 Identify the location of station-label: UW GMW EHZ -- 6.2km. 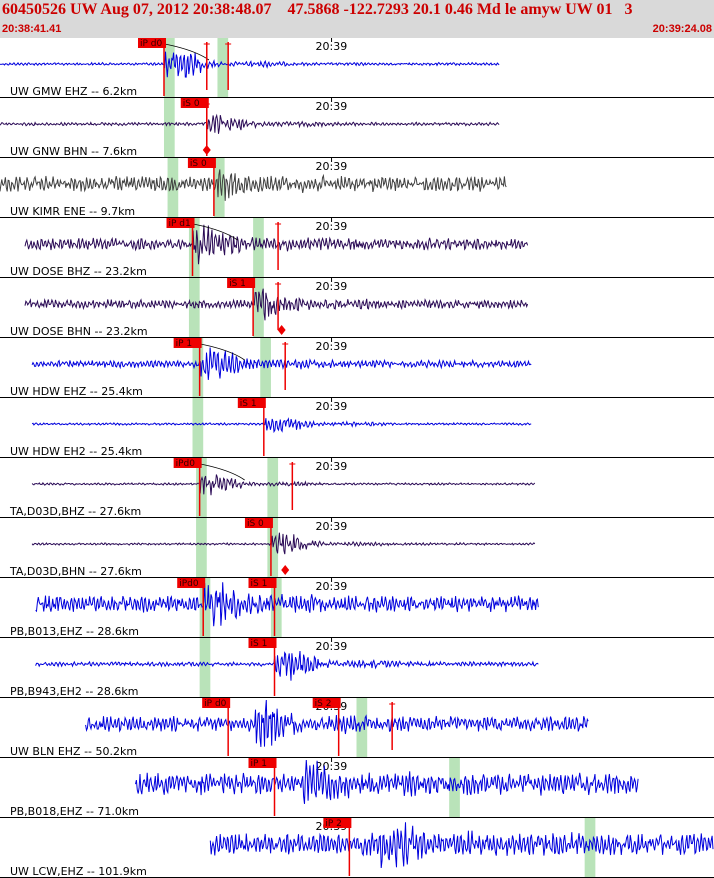
(73, 91).